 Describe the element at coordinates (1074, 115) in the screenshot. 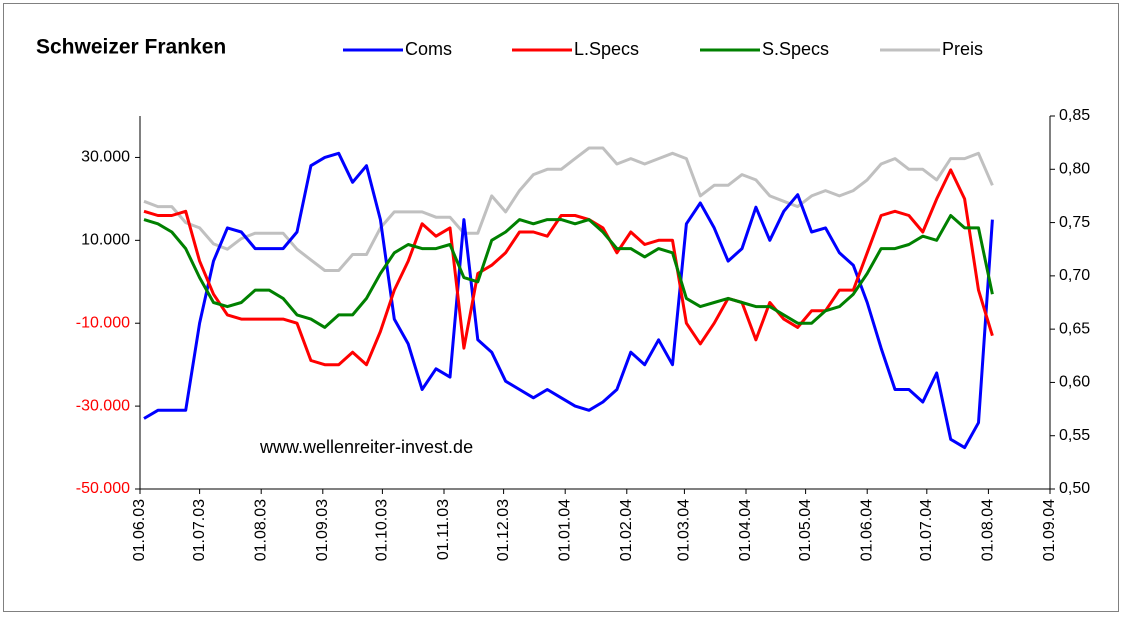

I see `y2-tick-label: 0,85` at that location.